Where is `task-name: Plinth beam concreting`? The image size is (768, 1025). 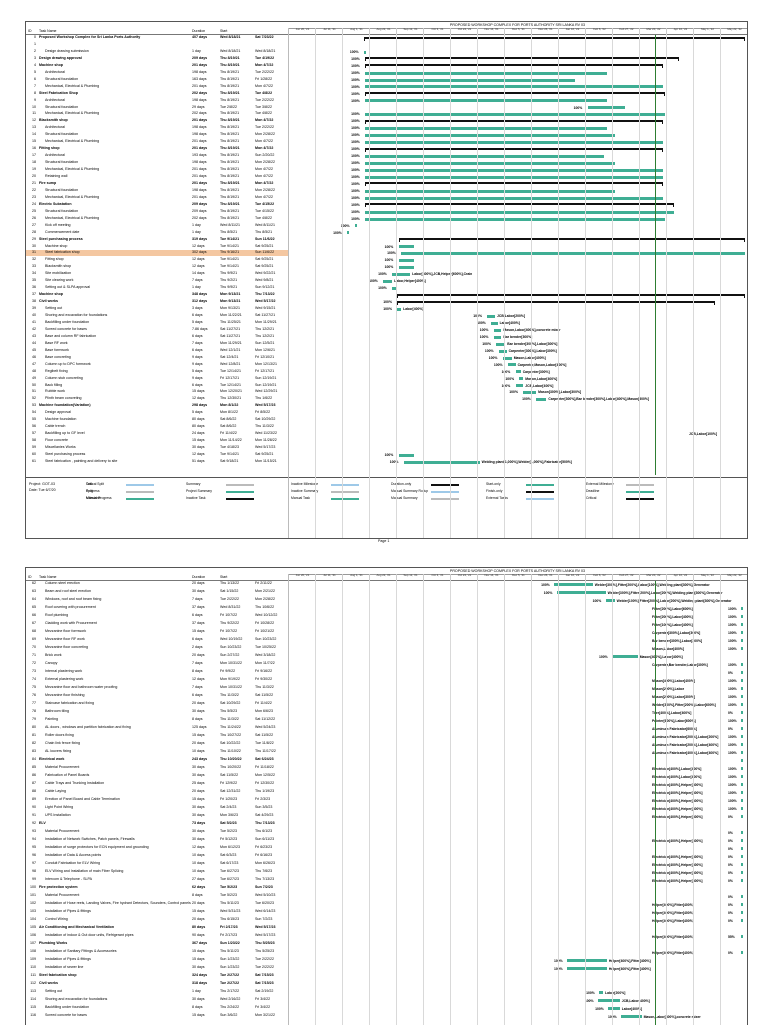 task-name: Plinth beam concreting is located at coordinates (63, 398).